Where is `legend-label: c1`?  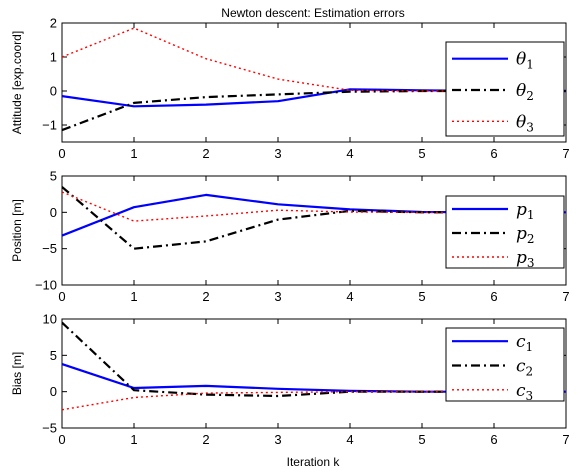 legend-label: c1 is located at coordinates (524, 343).